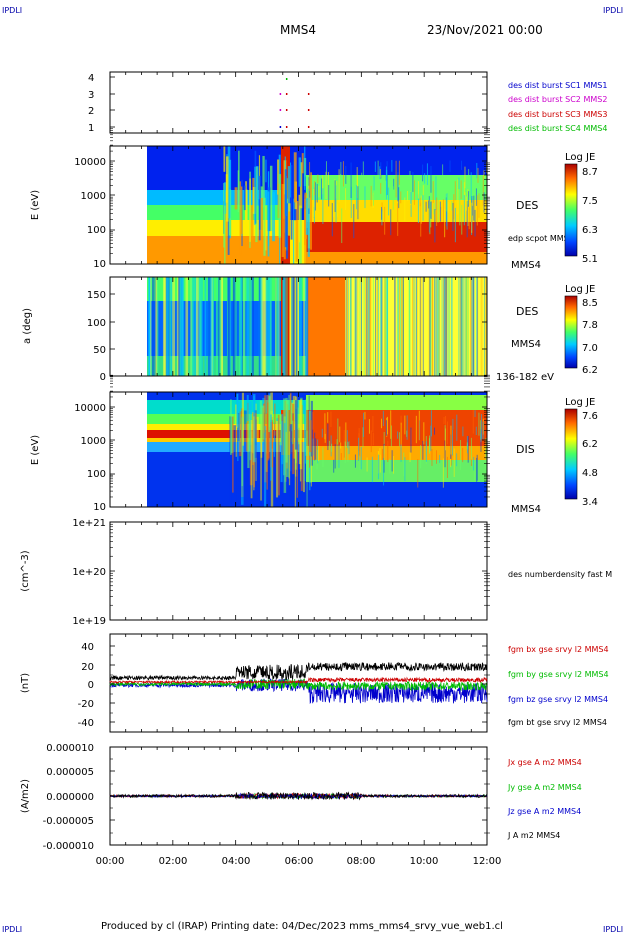  What do you see at coordinates (613, 929) in the screenshot?
I see `corner-label-br: IPDLI` at bounding box center [613, 929].